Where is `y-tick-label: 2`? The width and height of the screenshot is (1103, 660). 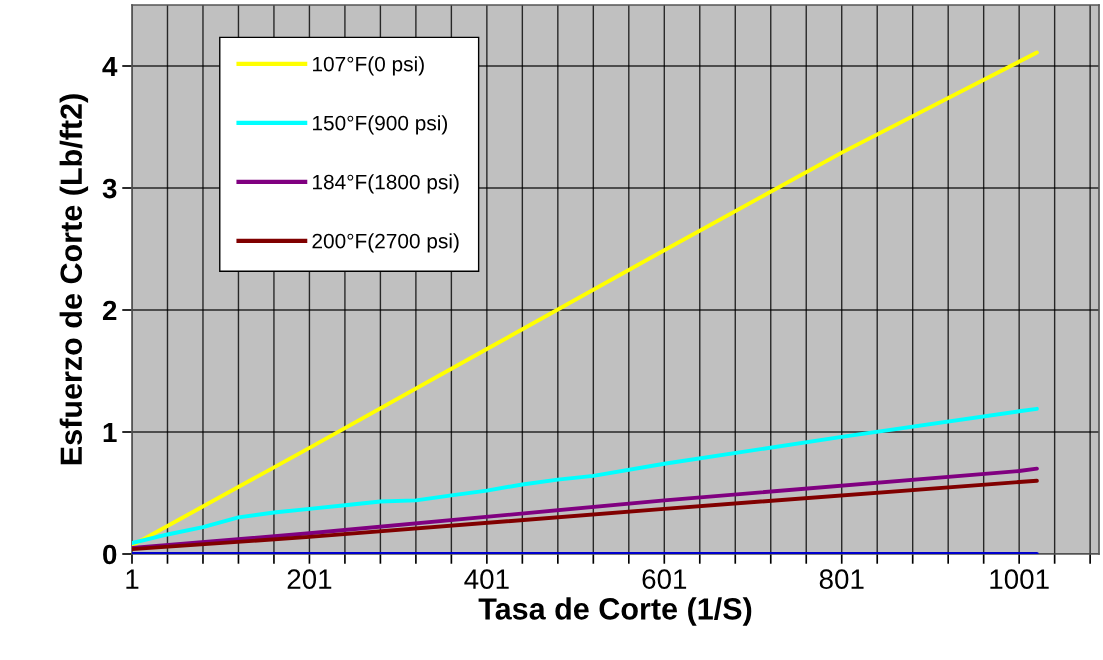
y-tick-label: 2 is located at coordinates (109, 310).